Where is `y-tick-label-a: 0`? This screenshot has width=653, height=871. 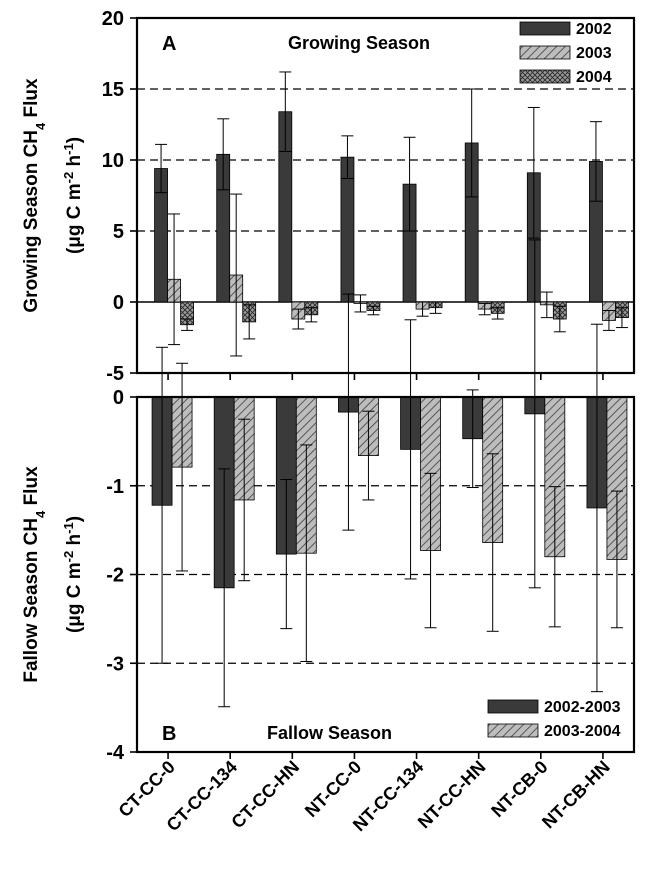
y-tick-label-a: 0 is located at coordinates (118, 303).